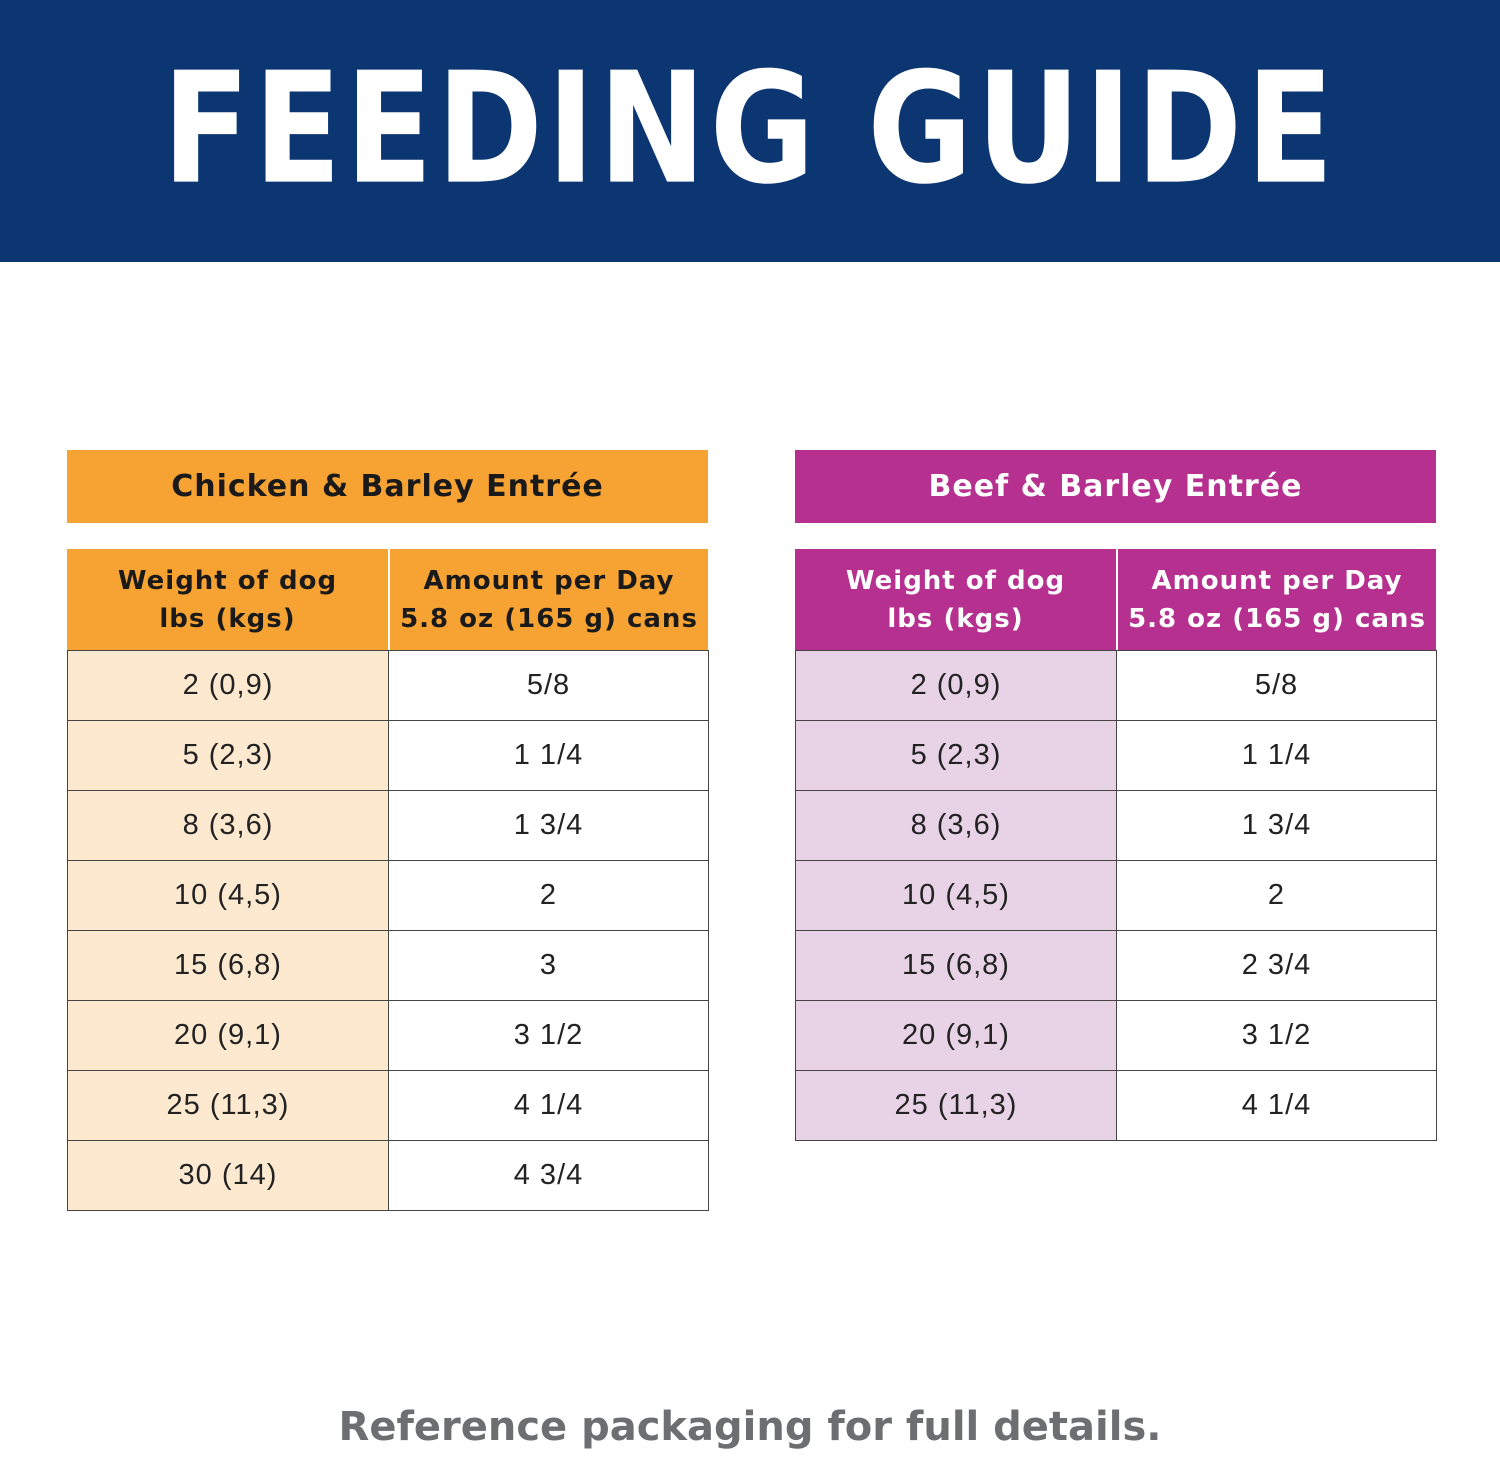  I want to click on footer-note: Reference packaging for full details., so click(750, 1427).